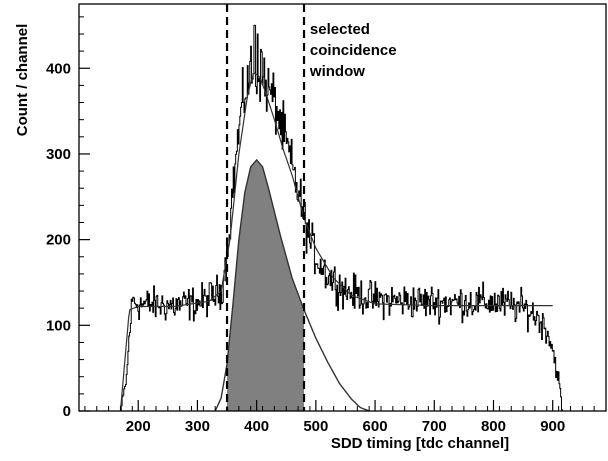 The height and width of the screenshot is (461, 608). Describe the element at coordinates (22, 80) in the screenshot. I see `y-axis-title: Count / channel` at that location.